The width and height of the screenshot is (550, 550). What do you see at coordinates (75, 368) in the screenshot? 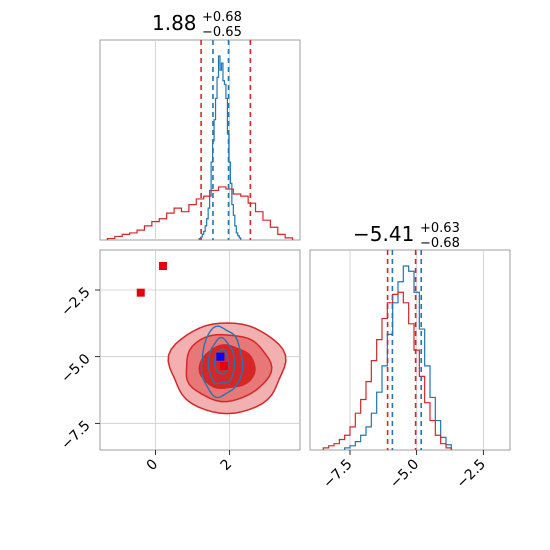
I see `y-tick-label: −5.0` at bounding box center [75, 368].